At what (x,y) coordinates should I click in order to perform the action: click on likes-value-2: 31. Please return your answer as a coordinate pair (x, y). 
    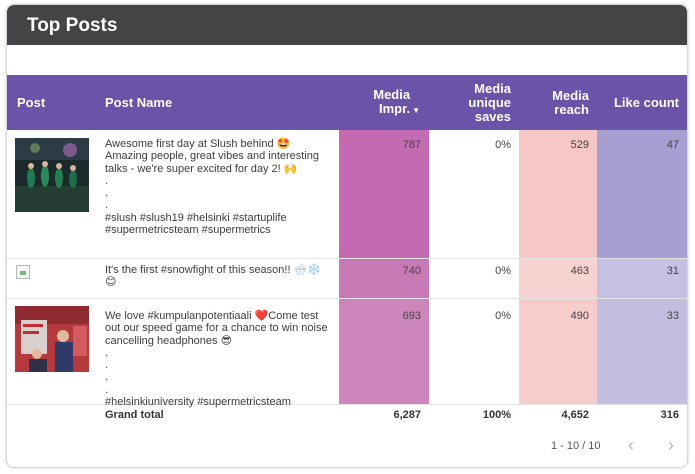
    Looking at the image, I should click on (672, 271).